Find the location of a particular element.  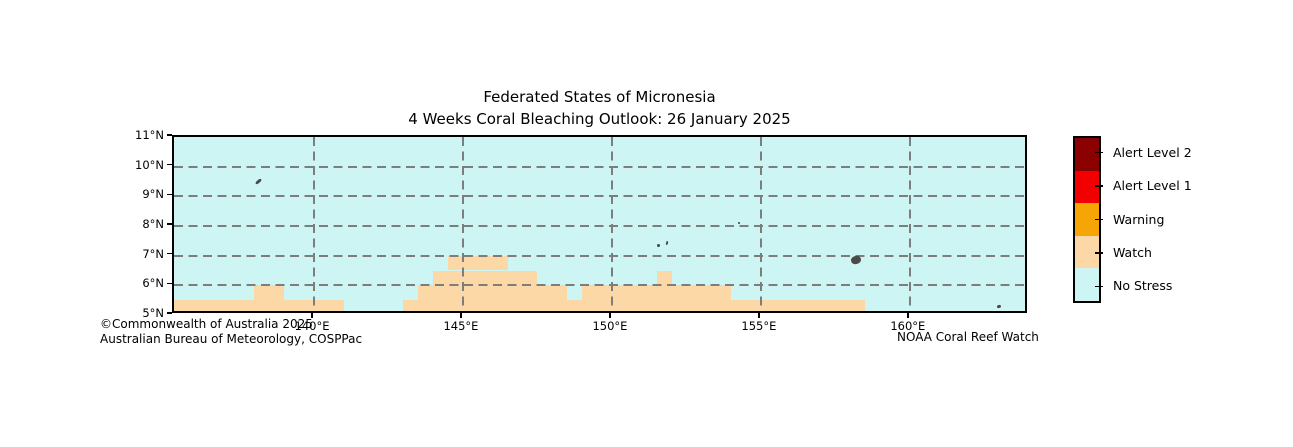

island-chuuk-a is located at coordinates (658, 245).